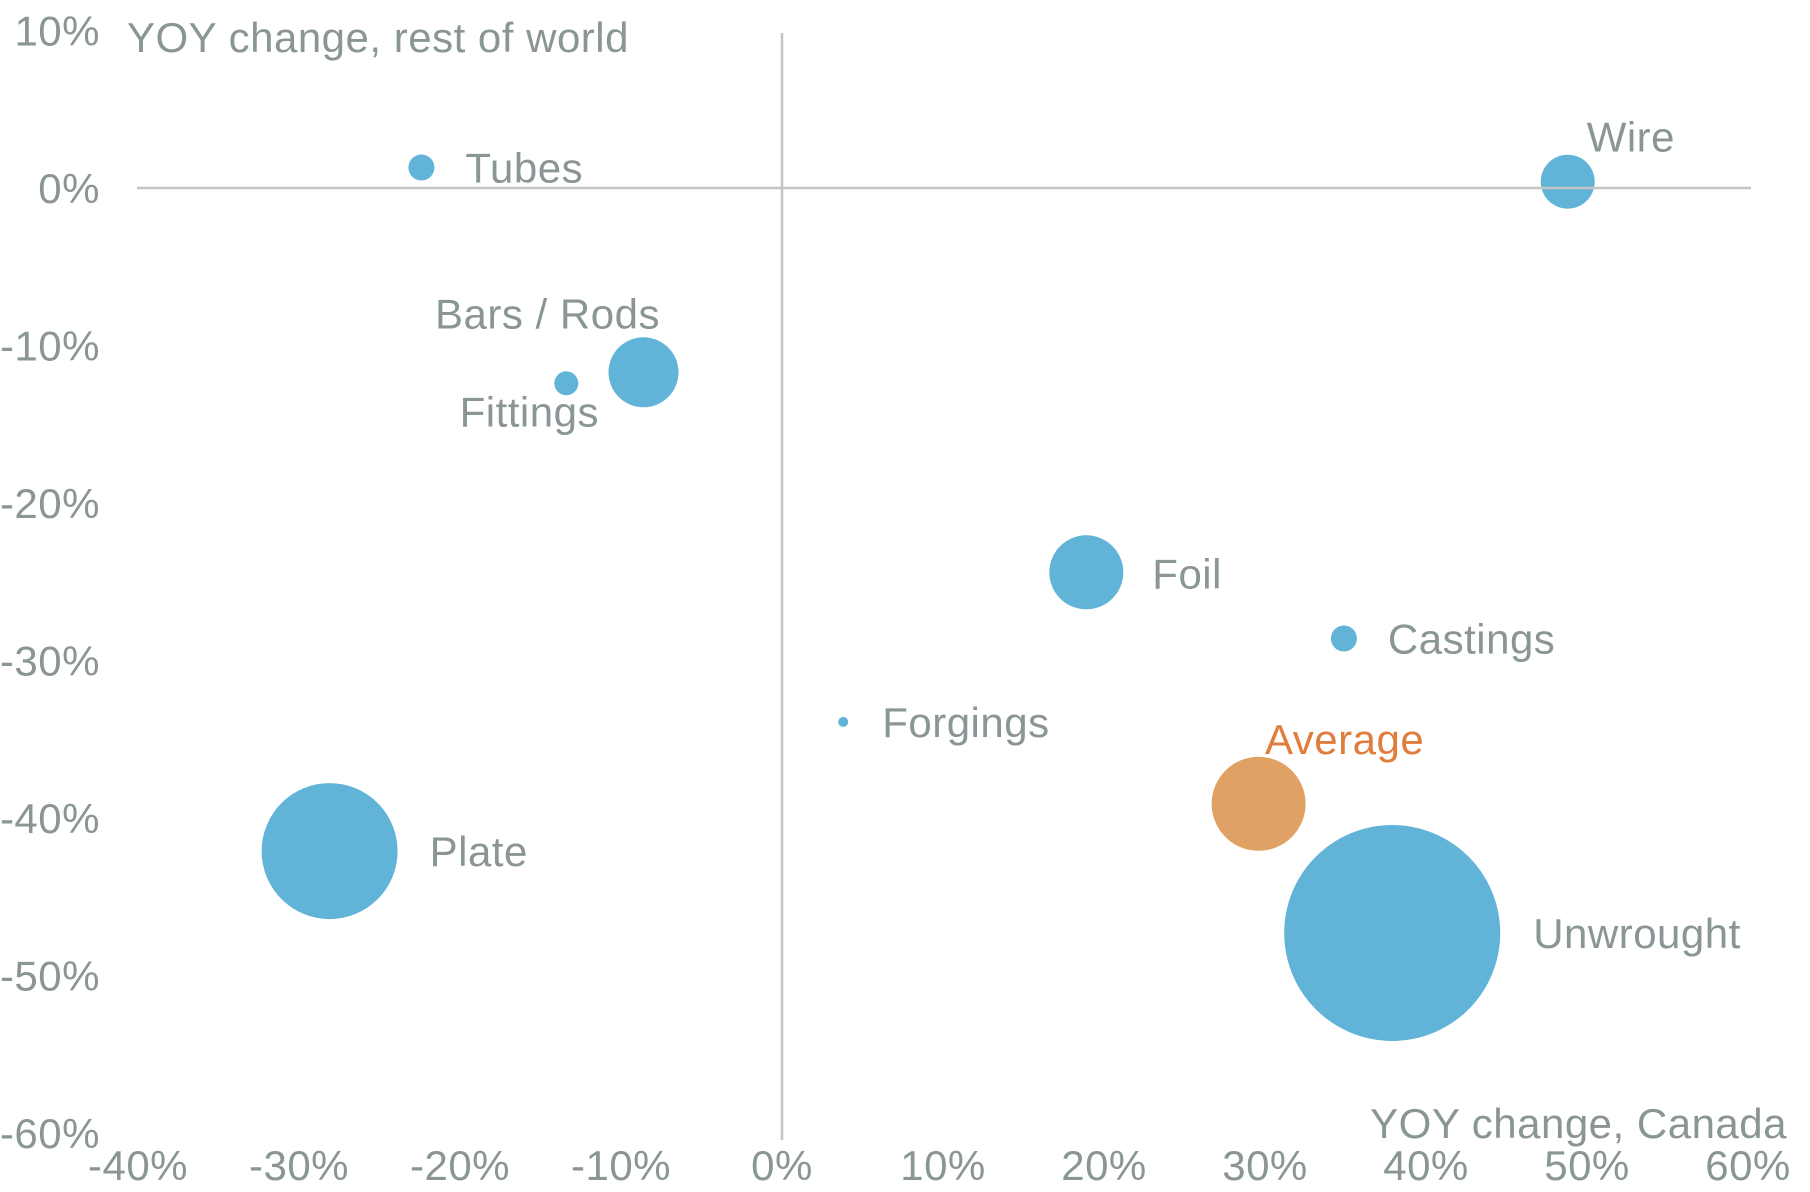 This screenshot has height=1192, width=1810. I want to click on bubble-label-average: Average, so click(1344, 739).